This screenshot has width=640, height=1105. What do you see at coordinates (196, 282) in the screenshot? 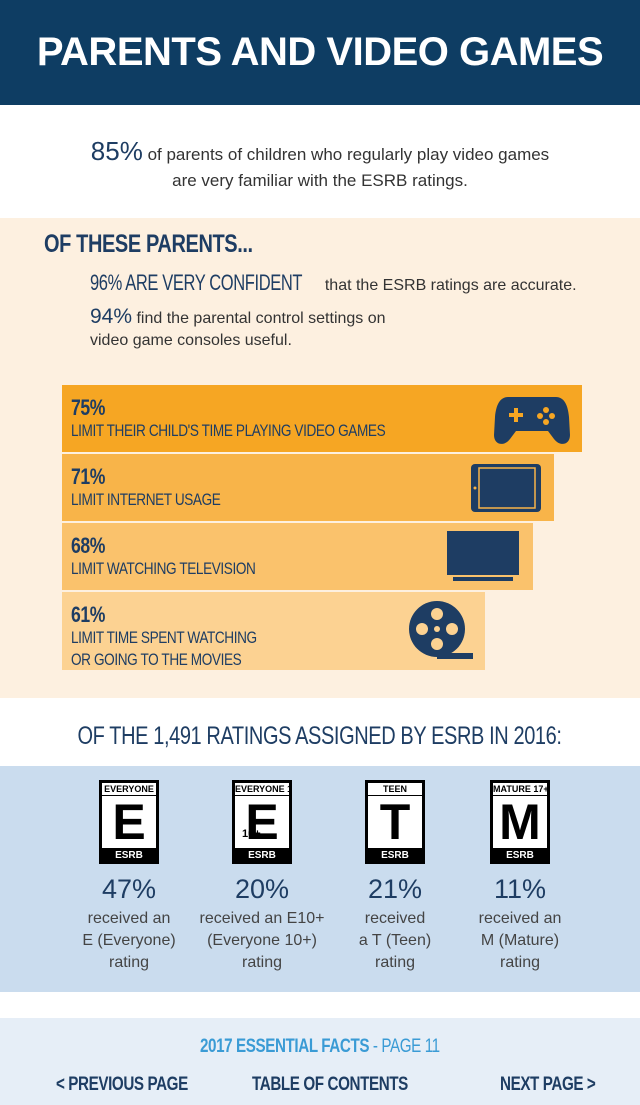
I see `fact-highlight: 96% ARE VERY CONFIDENT` at bounding box center [196, 282].